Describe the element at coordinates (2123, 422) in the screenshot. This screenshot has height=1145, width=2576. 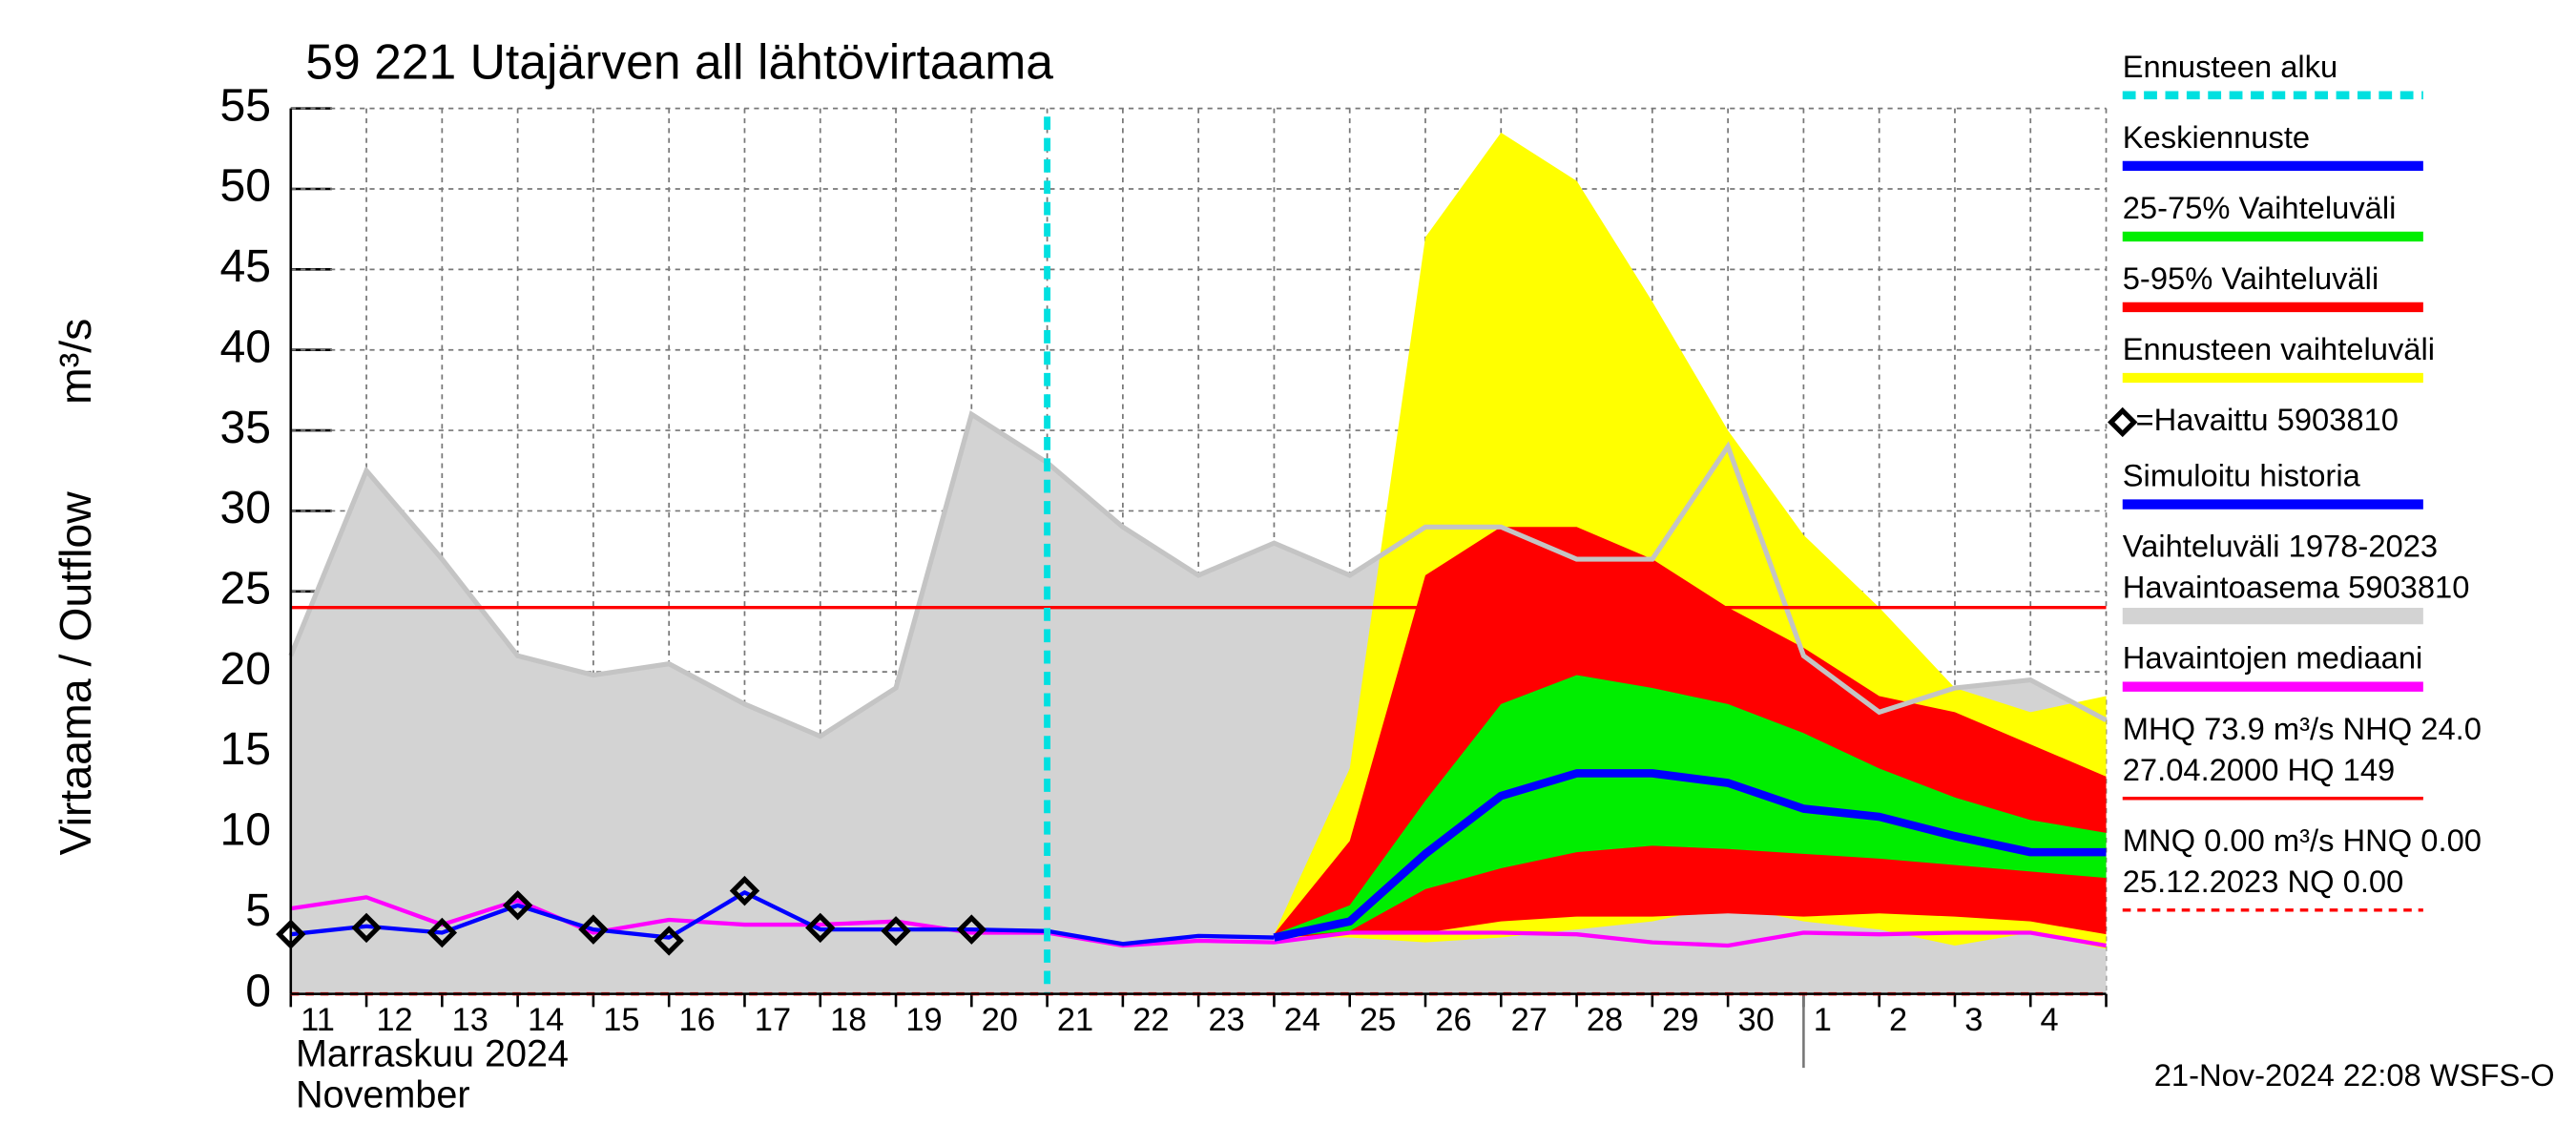
I see `legend-marker` at that location.